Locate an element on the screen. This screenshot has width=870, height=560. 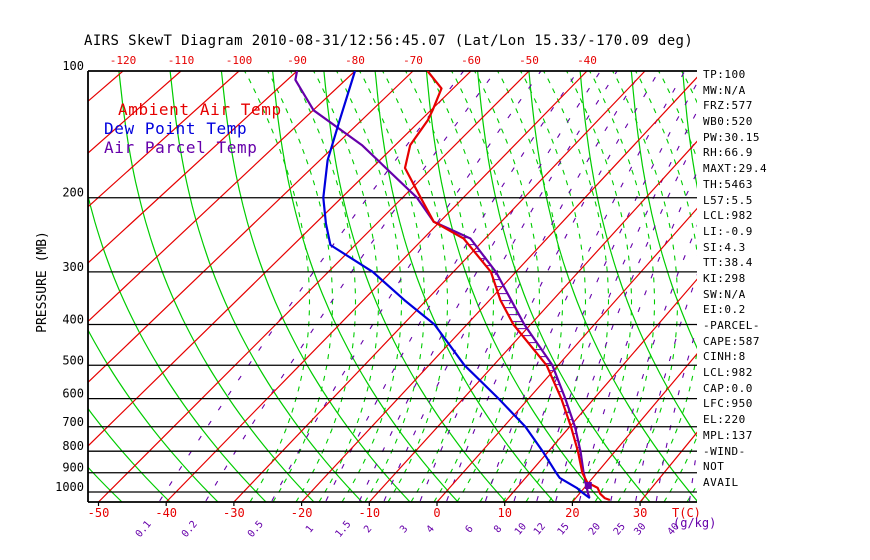
mixing-ratio-tick: 6 is located at coordinates (469, 530).